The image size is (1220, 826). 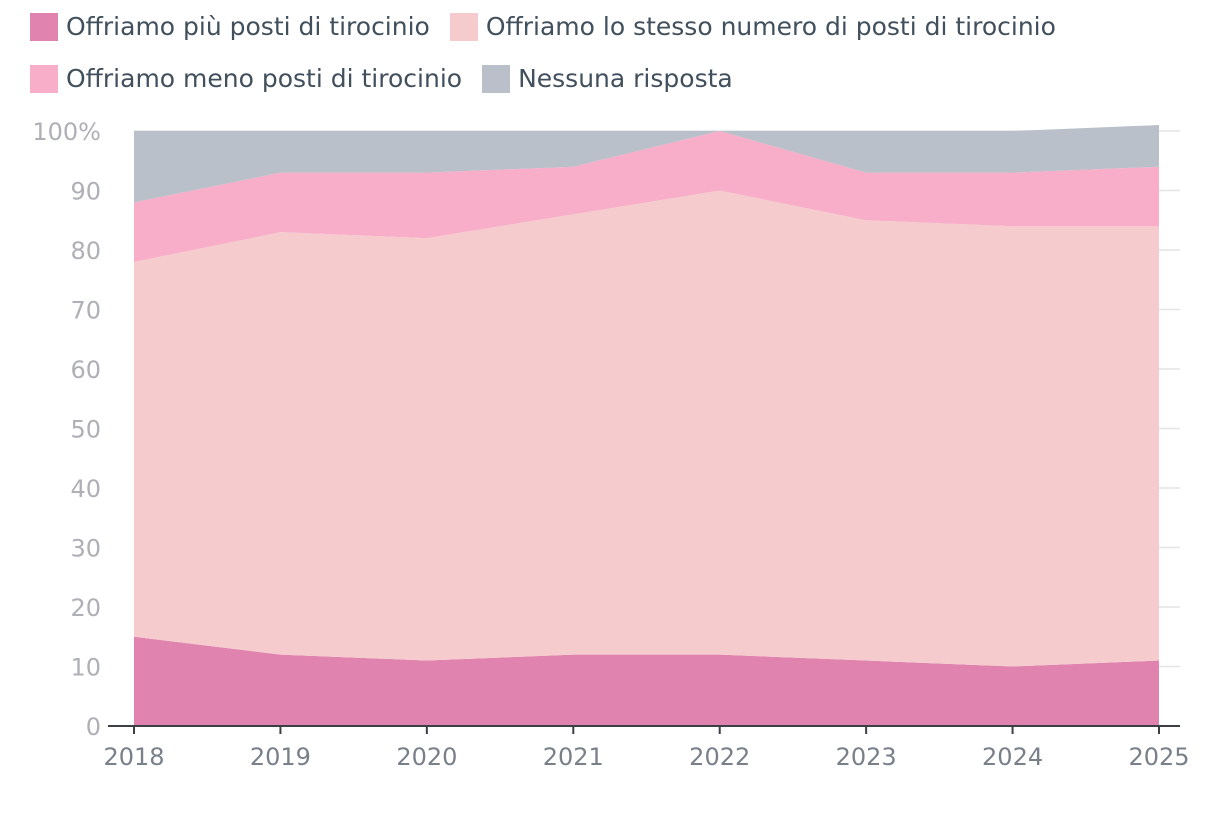 What do you see at coordinates (719, 757) in the screenshot?
I see `x-tick-label-2022: 2022` at bounding box center [719, 757].